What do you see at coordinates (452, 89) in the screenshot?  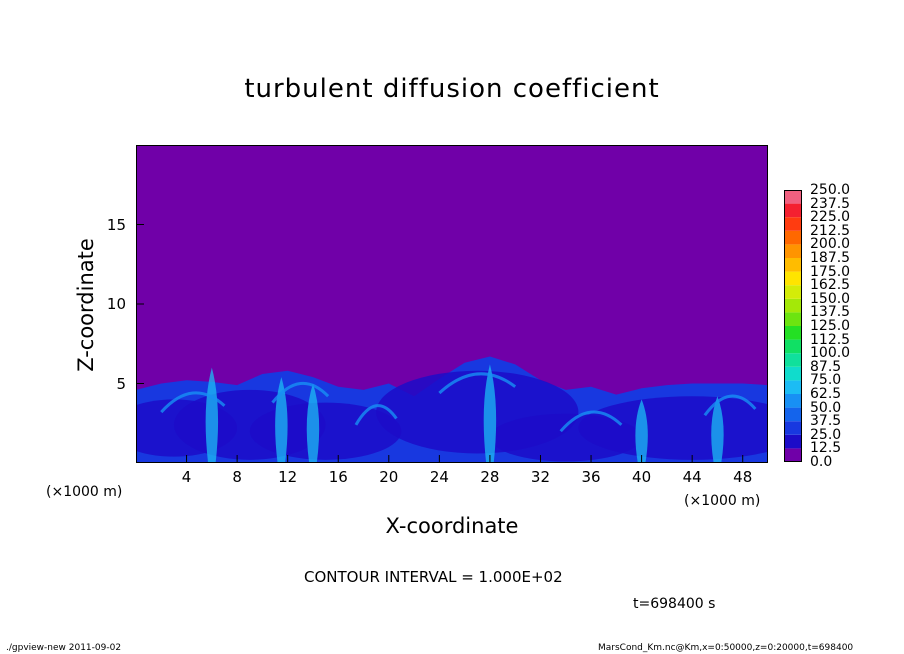 I see `chart-title: turbulent diffusion coefficient` at bounding box center [452, 89].